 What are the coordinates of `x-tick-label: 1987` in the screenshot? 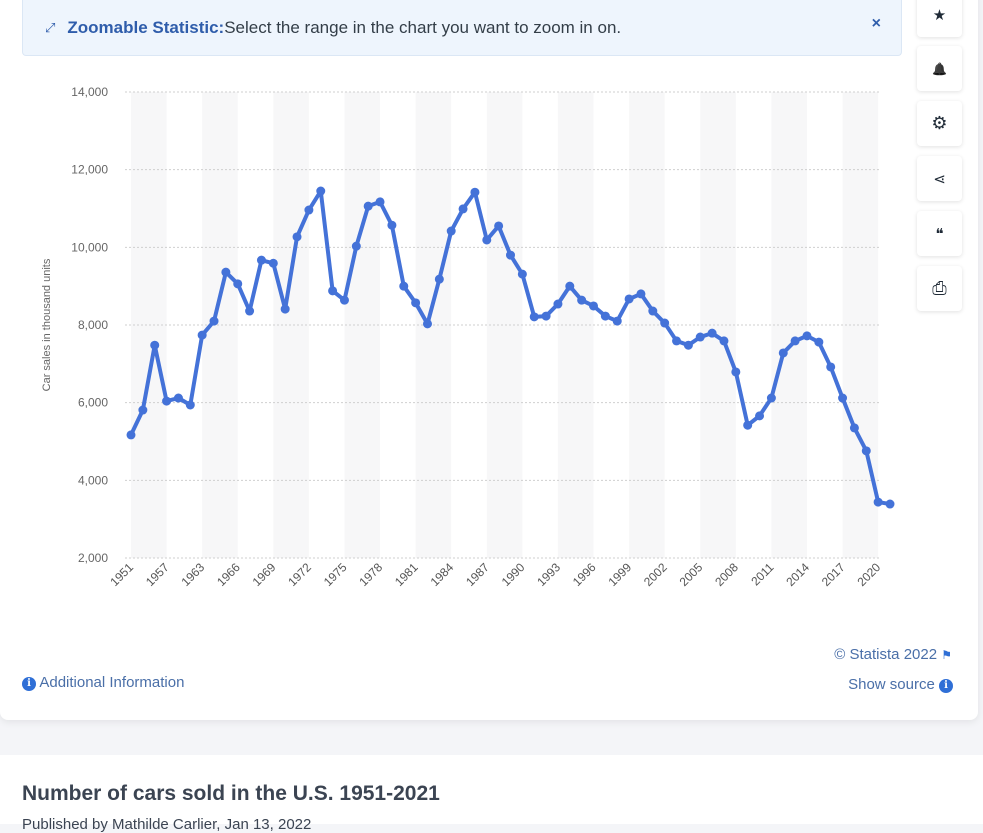 It's located at (477, 574).